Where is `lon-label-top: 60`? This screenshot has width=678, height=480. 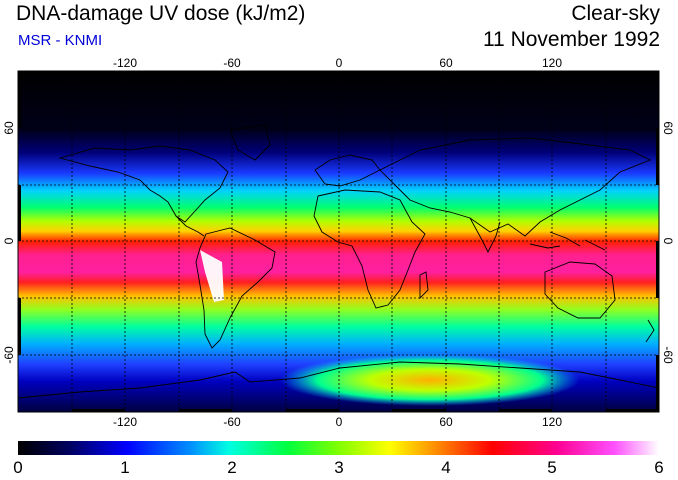 lon-label-top: 60 is located at coordinates (446, 63).